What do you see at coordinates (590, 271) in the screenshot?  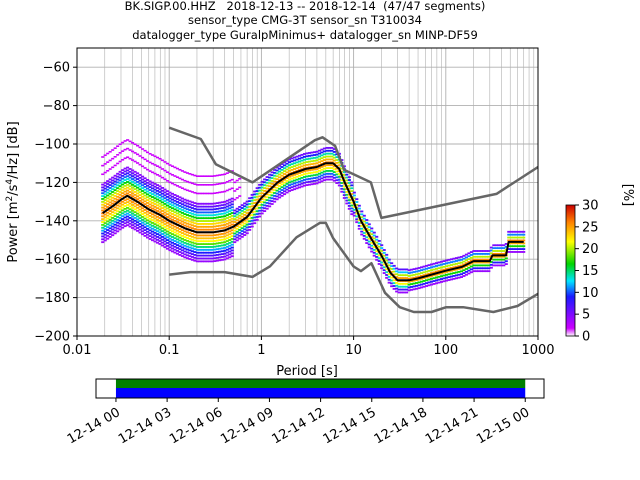 I see `colorbar-tick-label: 15` at bounding box center [590, 271].